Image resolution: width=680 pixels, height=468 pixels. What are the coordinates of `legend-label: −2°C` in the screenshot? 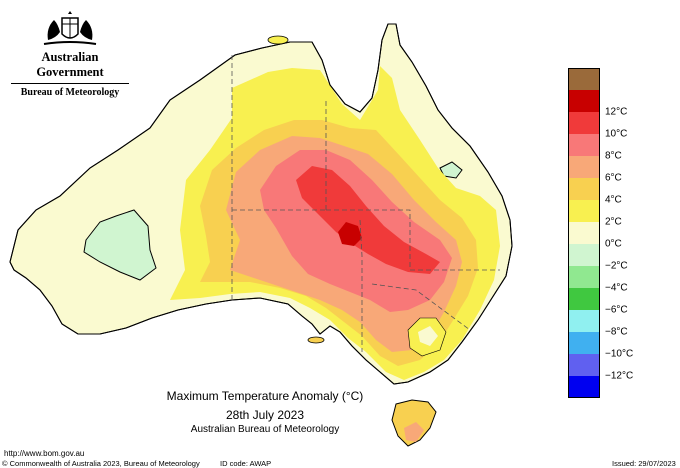 It's located at (616, 266).